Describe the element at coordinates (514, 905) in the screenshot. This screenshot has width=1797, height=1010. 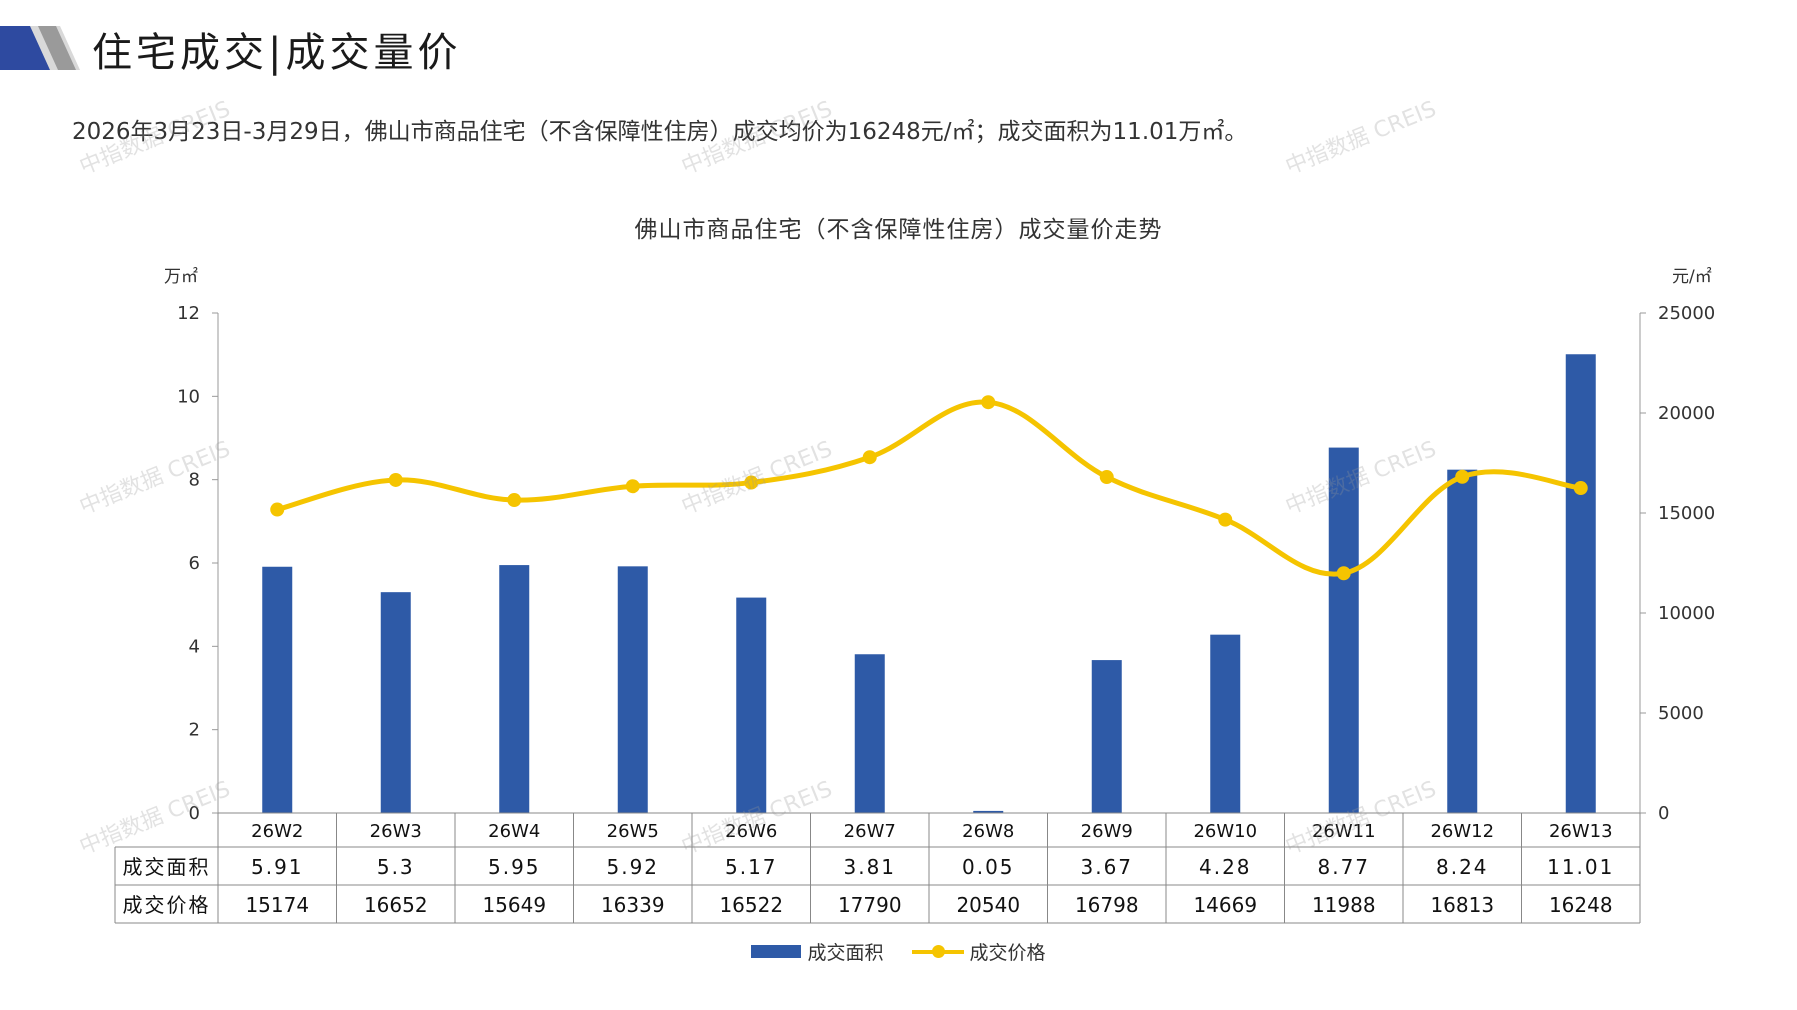
I see `price-value-label: 15649` at that location.